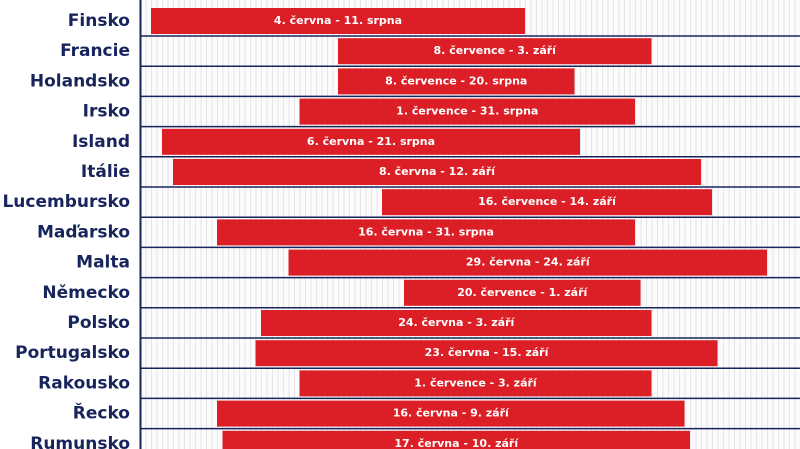  I want to click on value-label: 1. července - 31. srpna, so click(467, 111).